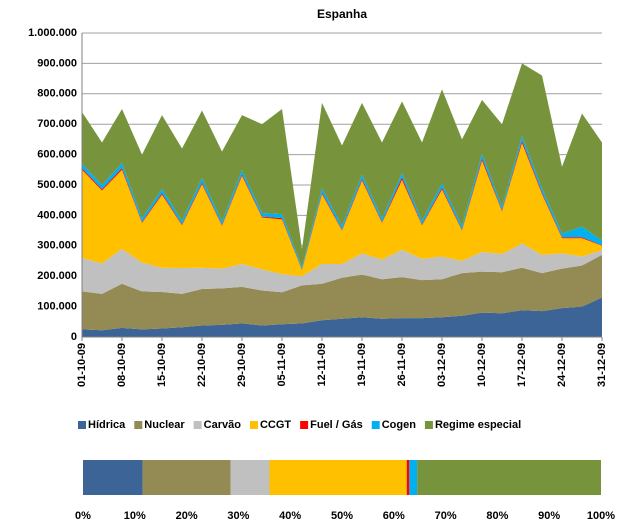  Describe the element at coordinates (238, 516) in the screenshot. I see `x-tick-label: 30%` at that location.